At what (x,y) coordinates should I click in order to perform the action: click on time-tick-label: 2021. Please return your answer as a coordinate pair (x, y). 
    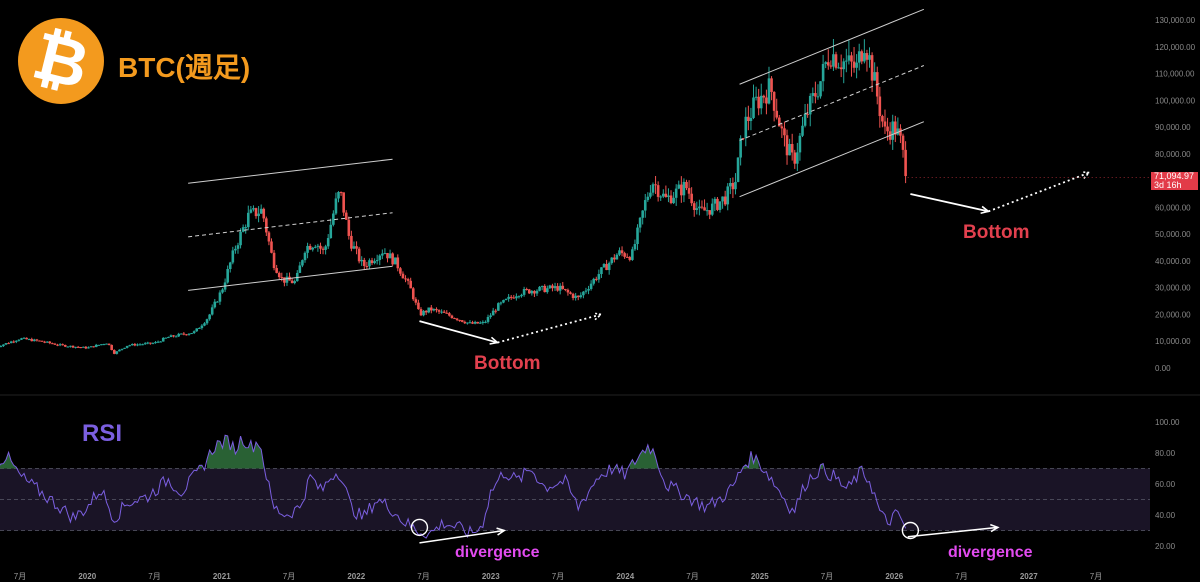
    Looking at the image, I should click on (222, 576).